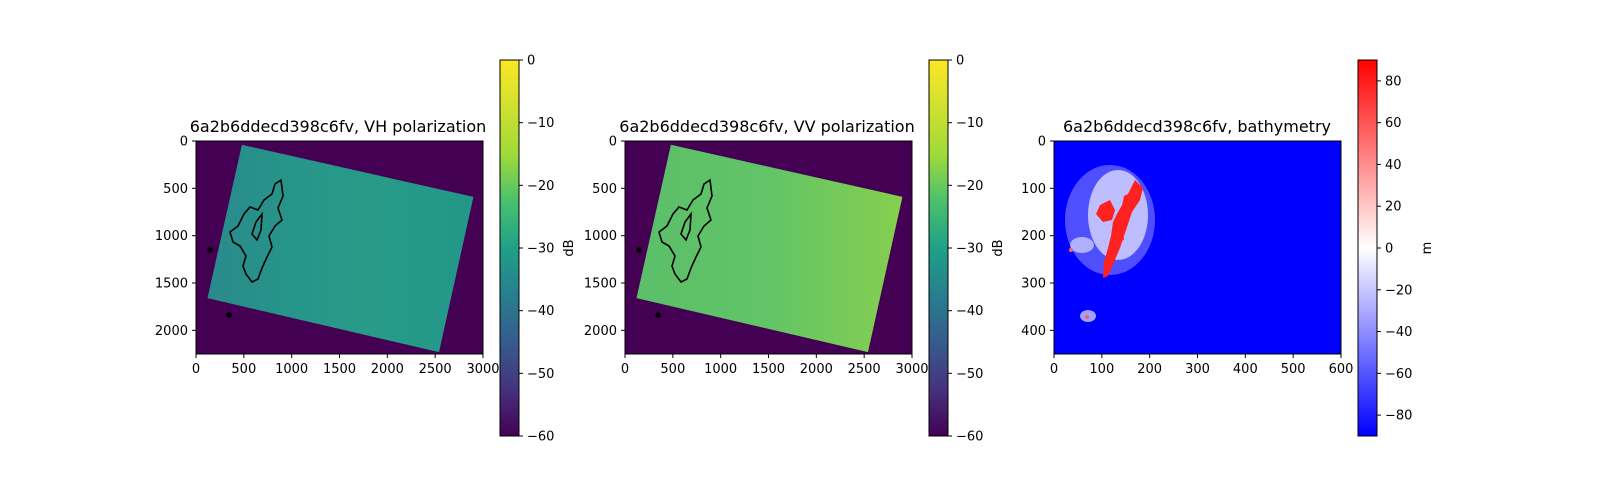  I want to click on vh-colorbar-ticks: 0 −10 −20 −30 −40 −50 −60, so click(536, 249).